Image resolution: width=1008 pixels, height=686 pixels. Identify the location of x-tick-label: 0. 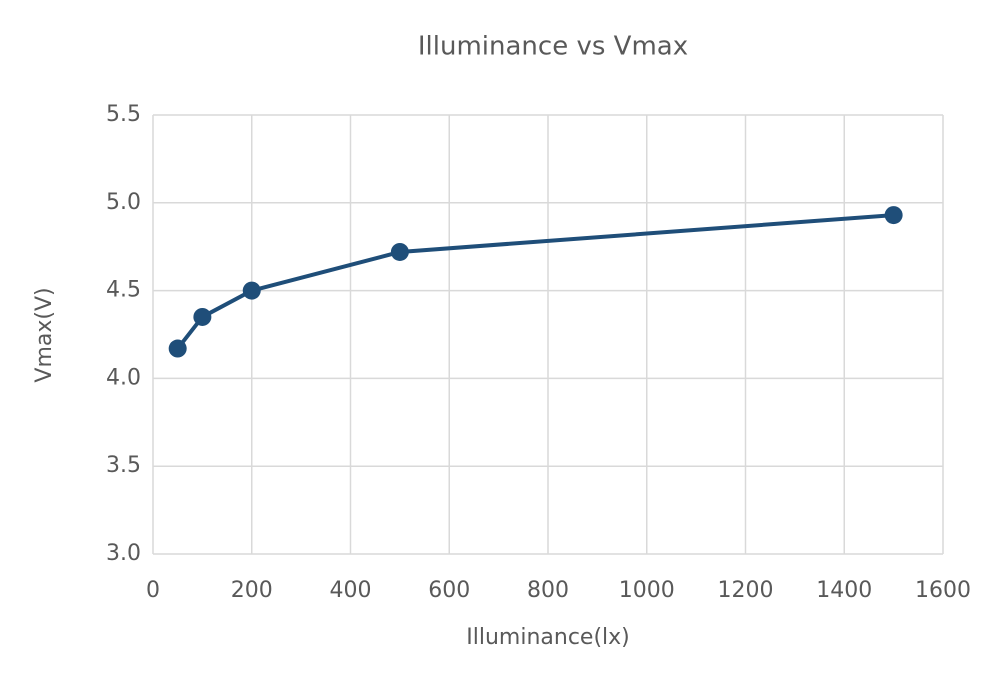
(153, 590).